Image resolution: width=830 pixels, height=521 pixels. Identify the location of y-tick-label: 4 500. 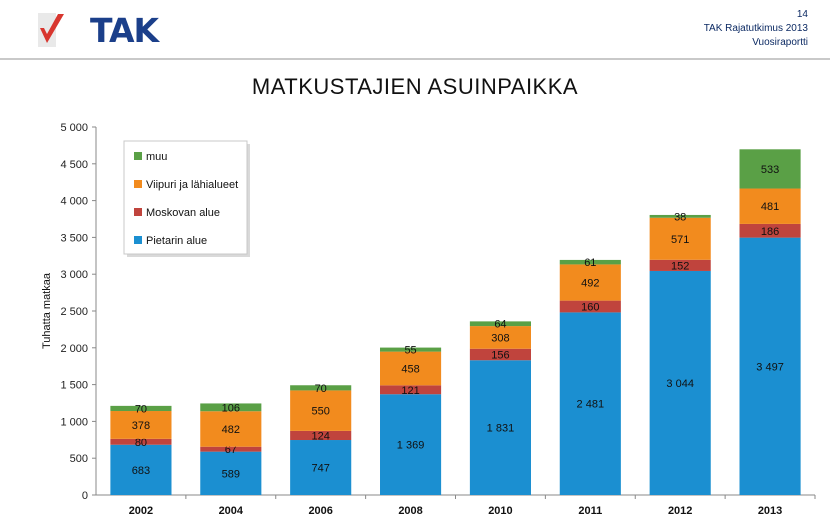
(74, 165).